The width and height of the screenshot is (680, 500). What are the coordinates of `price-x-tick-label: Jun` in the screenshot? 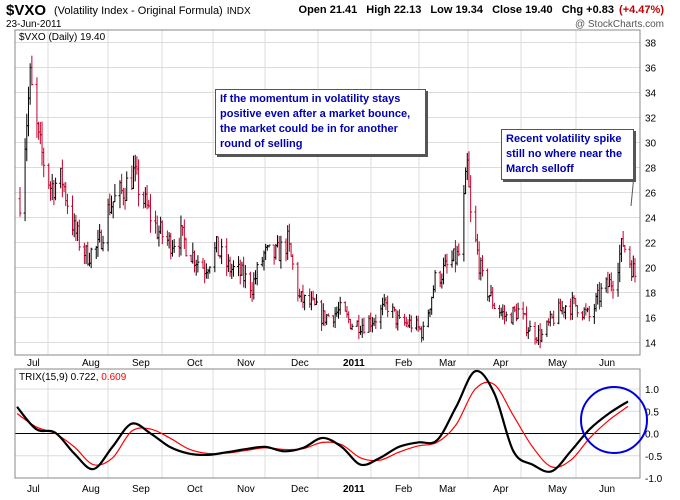 It's located at (607, 363).